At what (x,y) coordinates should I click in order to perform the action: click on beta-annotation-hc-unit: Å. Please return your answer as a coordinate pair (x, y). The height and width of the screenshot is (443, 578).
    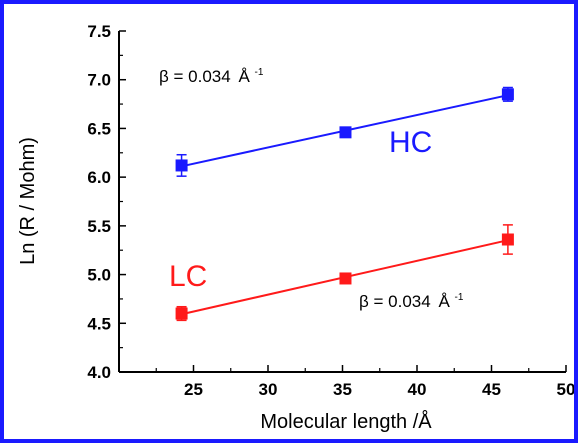
    Looking at the image, I should click on (244, 76).